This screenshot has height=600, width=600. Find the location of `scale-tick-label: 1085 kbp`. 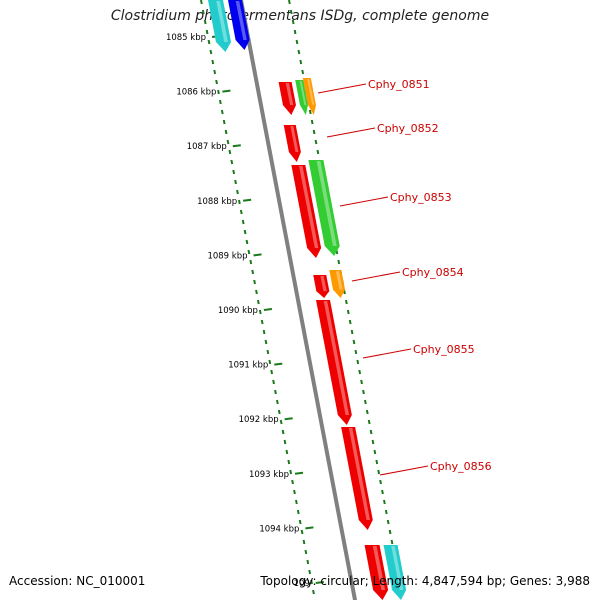

scale-tick-label: 1085 kbp is located at coordinates (186, 38).